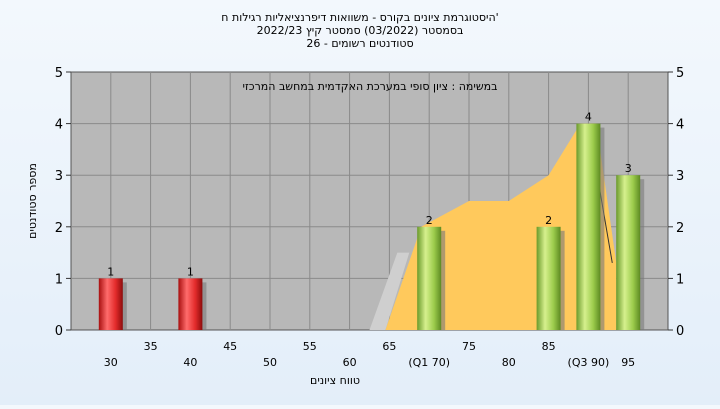 Image resolution: width=720 pixels, height=409 pixels. Describe the element at coordinates (628, 362) in the screenshot. I see `x-tick-label-lower: 95` at that location.